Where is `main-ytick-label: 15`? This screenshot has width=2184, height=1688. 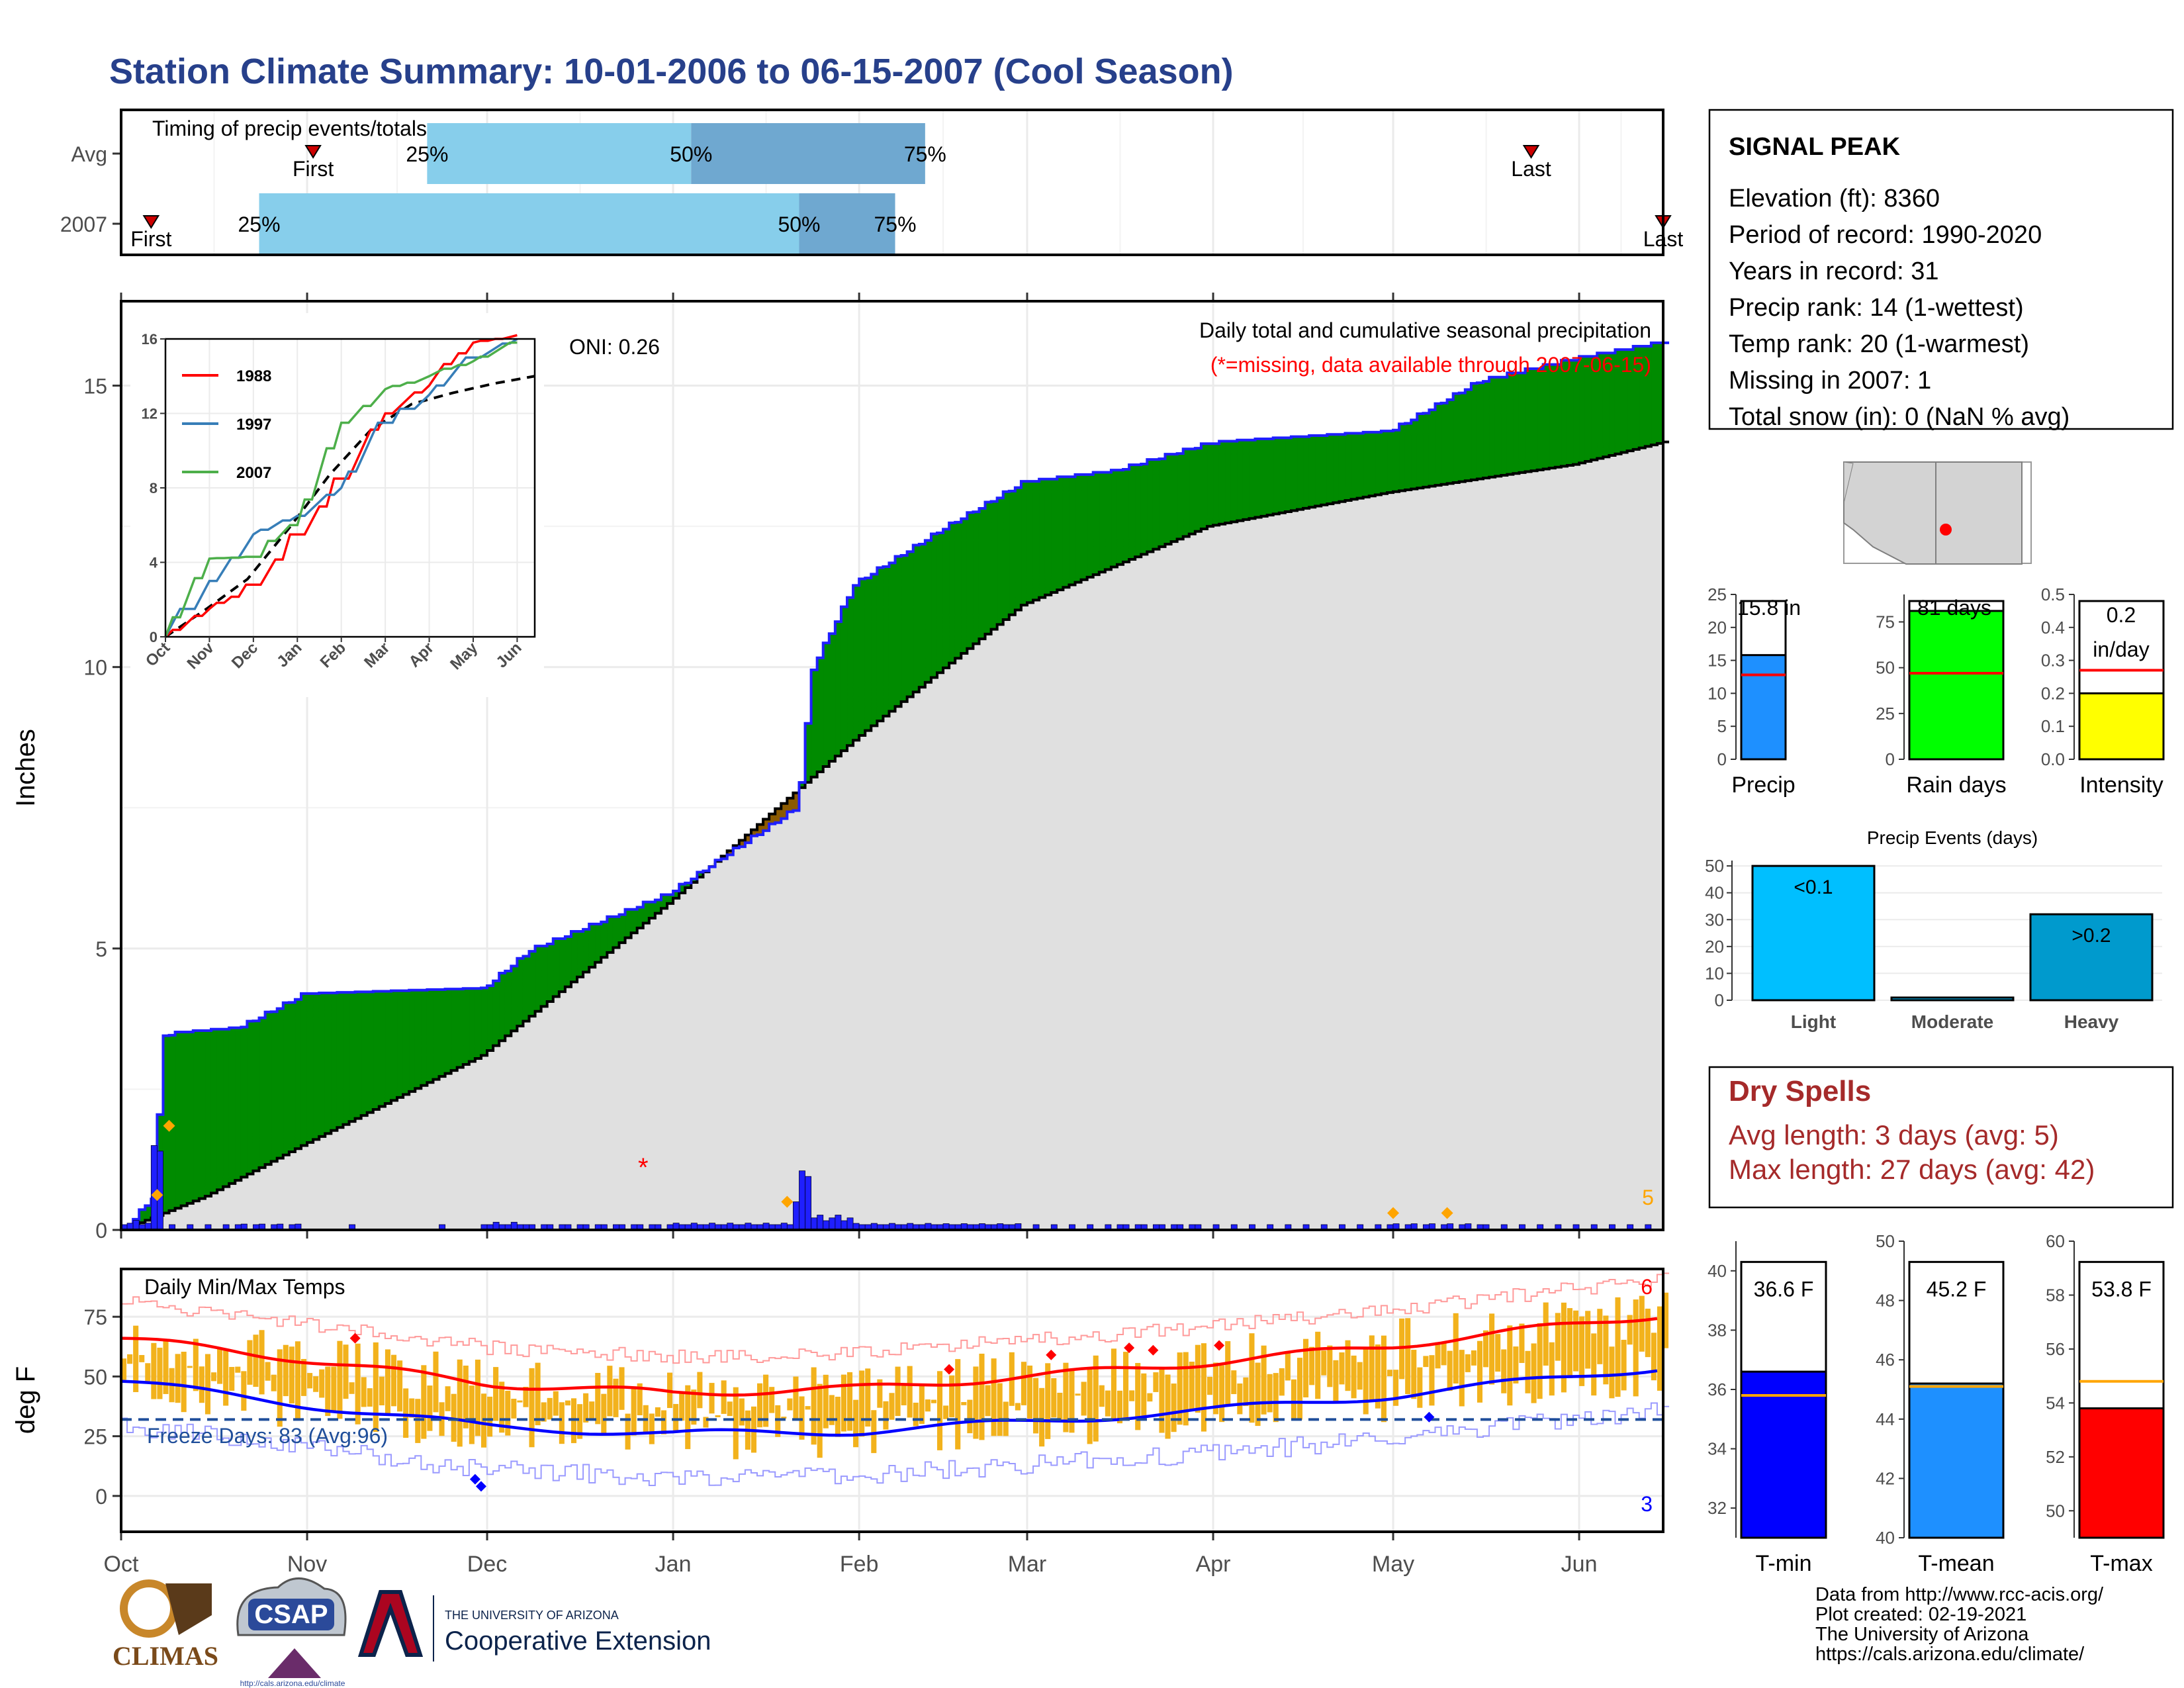 main-ytick-label: 15 is located at coordinates (95, 387).